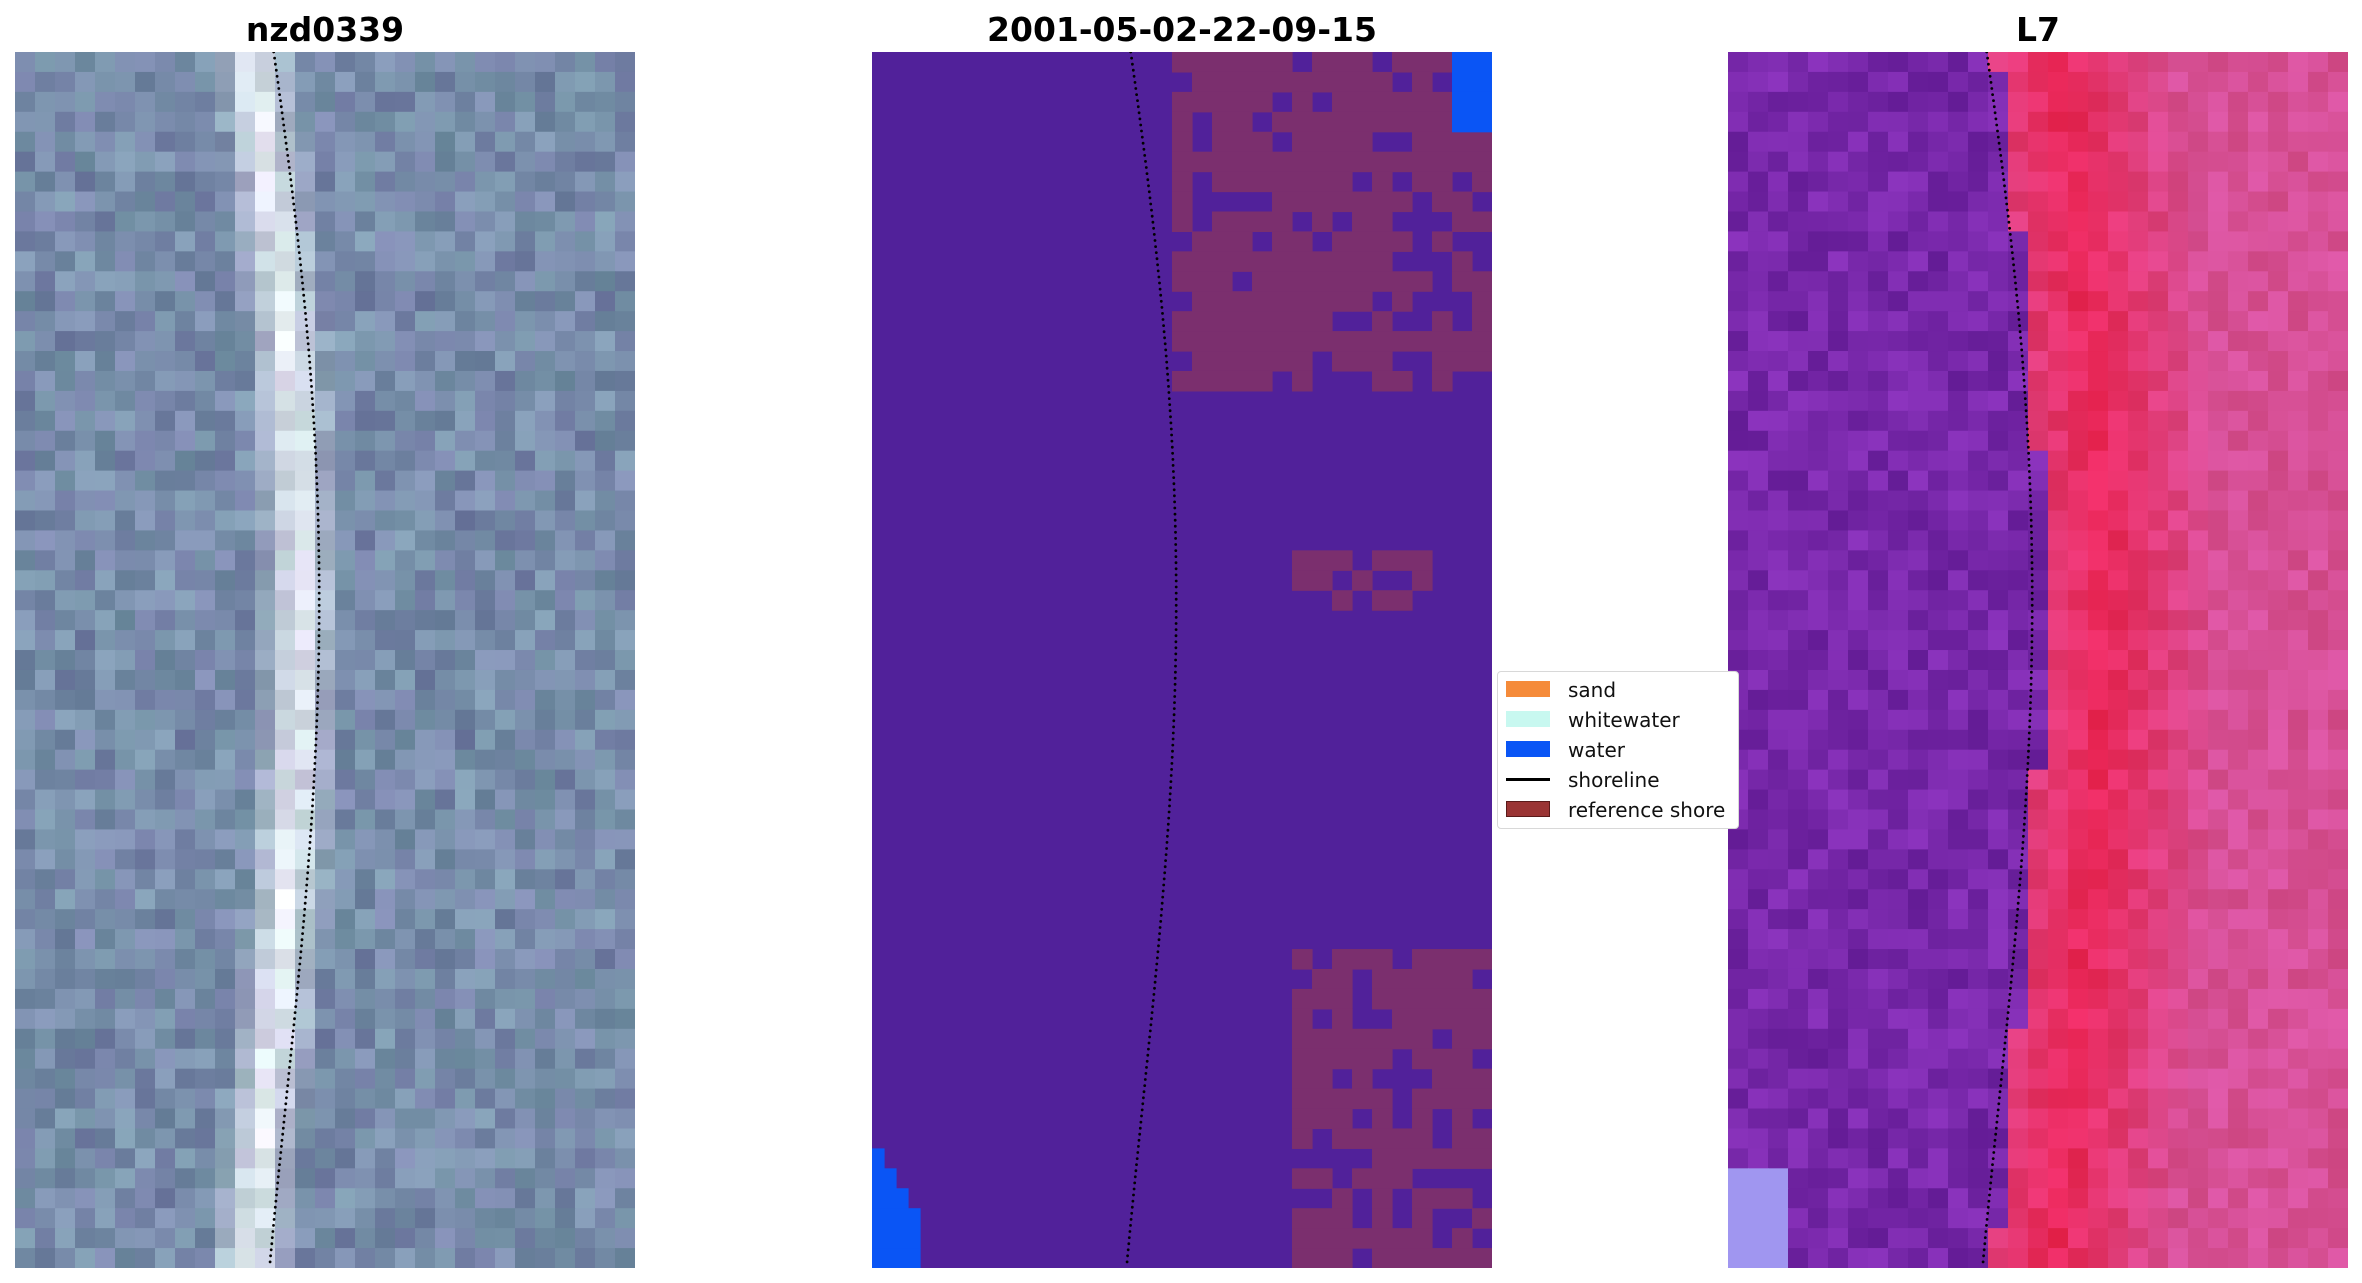 This screenshot has height=1283, width=2362. Describe the element at coordinates (1528, 749) in the screenshot. I see `legend-swatch-water` at that location.